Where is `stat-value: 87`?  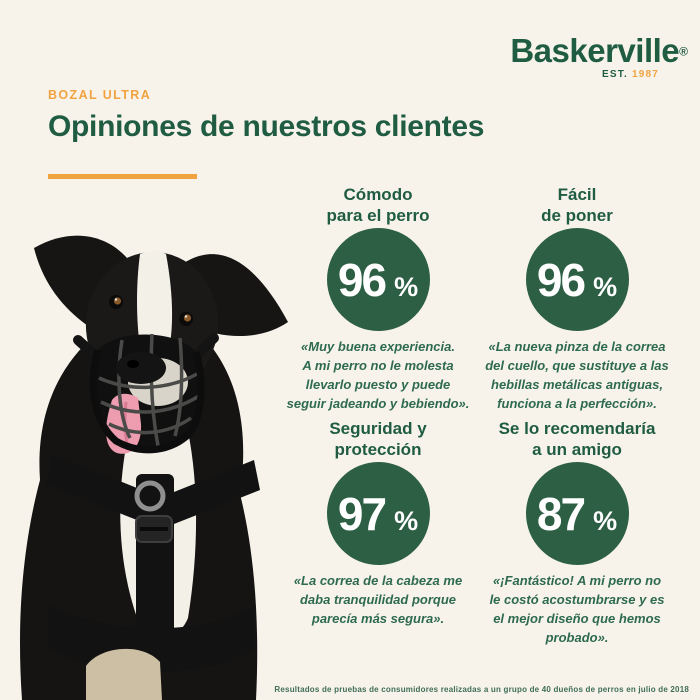
stat-value: 87 is located at coordinates (561, 513).